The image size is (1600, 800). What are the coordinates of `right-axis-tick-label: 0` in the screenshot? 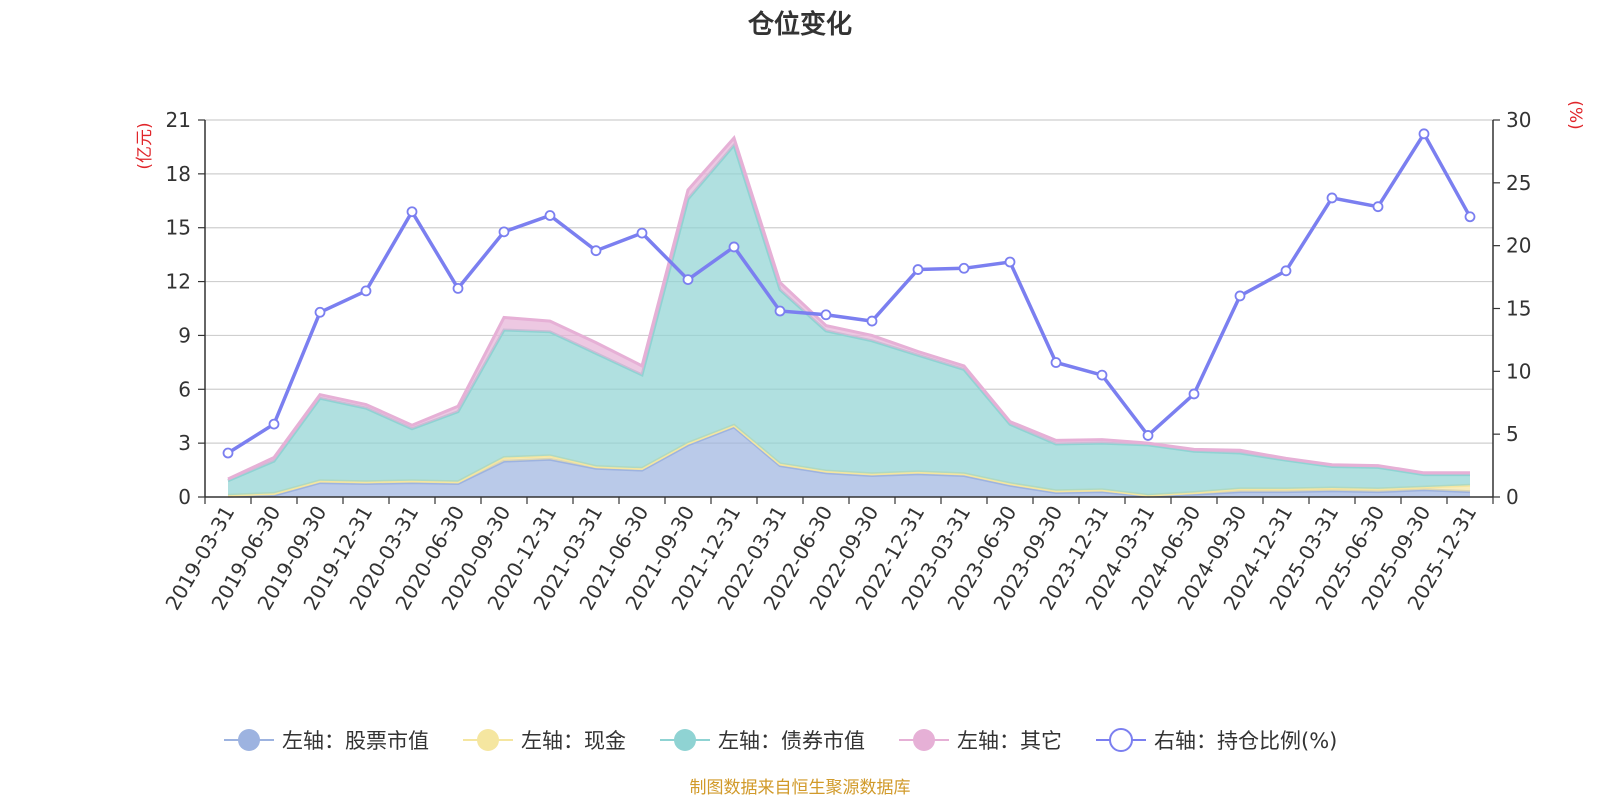 It's located at (1512, 497).